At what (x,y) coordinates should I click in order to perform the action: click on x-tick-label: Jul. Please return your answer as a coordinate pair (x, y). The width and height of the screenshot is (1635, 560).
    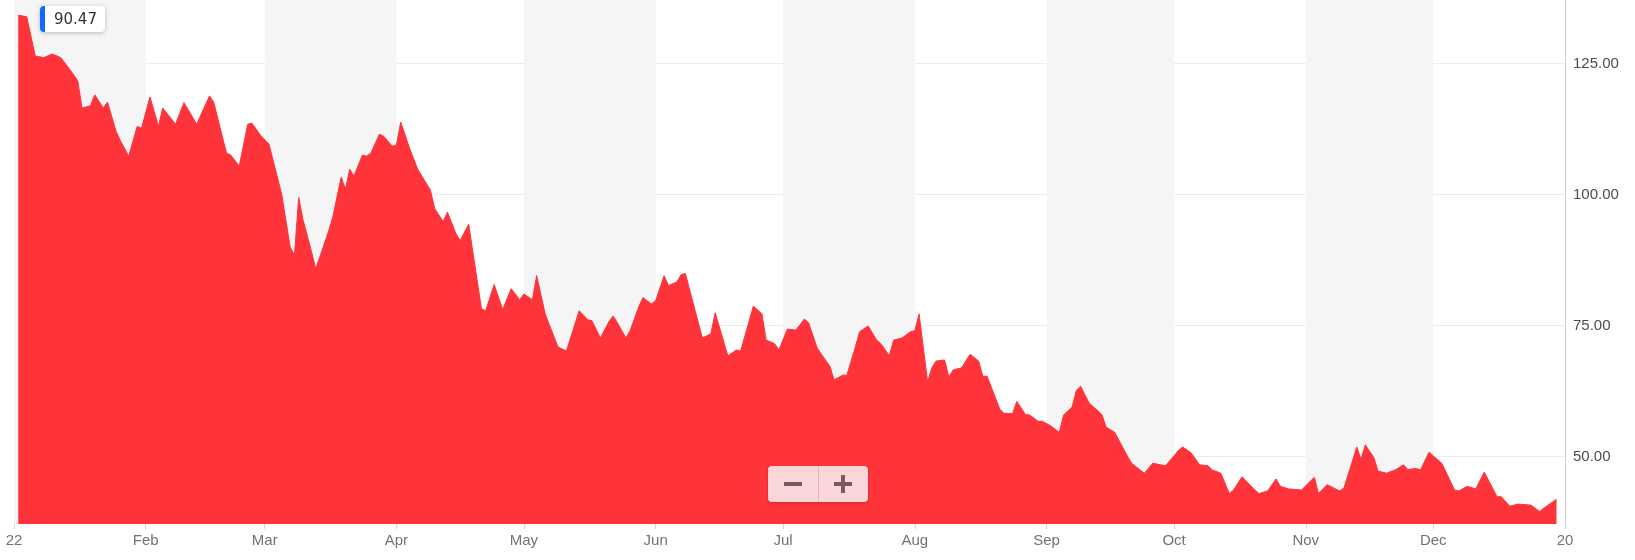
    Looking at the image, I should click on (783, 539).